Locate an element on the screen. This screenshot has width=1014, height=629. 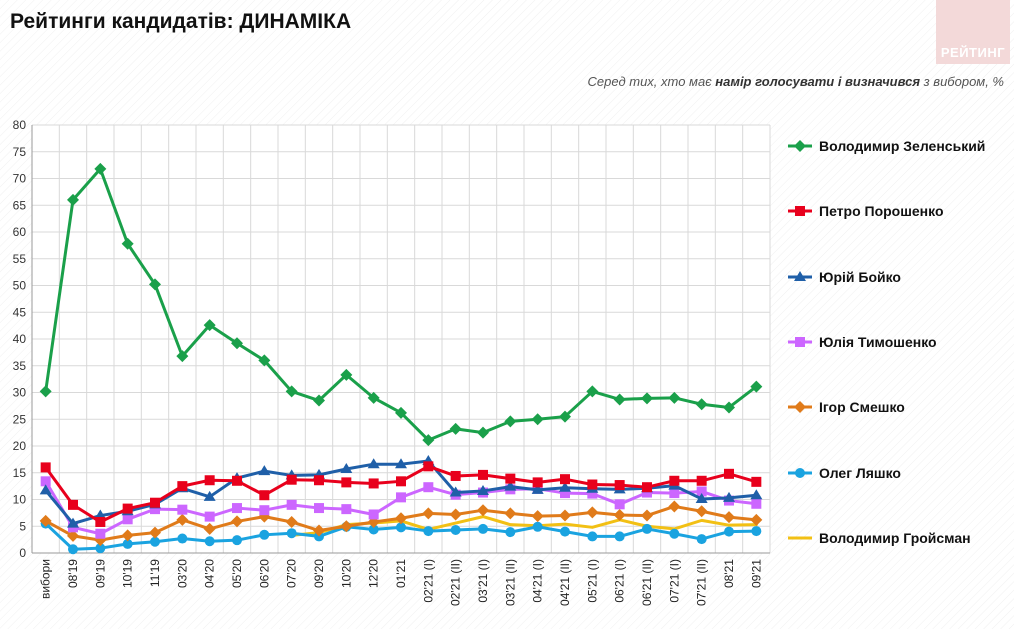
legend-label: Юлія Тимошенко is located at coordinates (878, 341).